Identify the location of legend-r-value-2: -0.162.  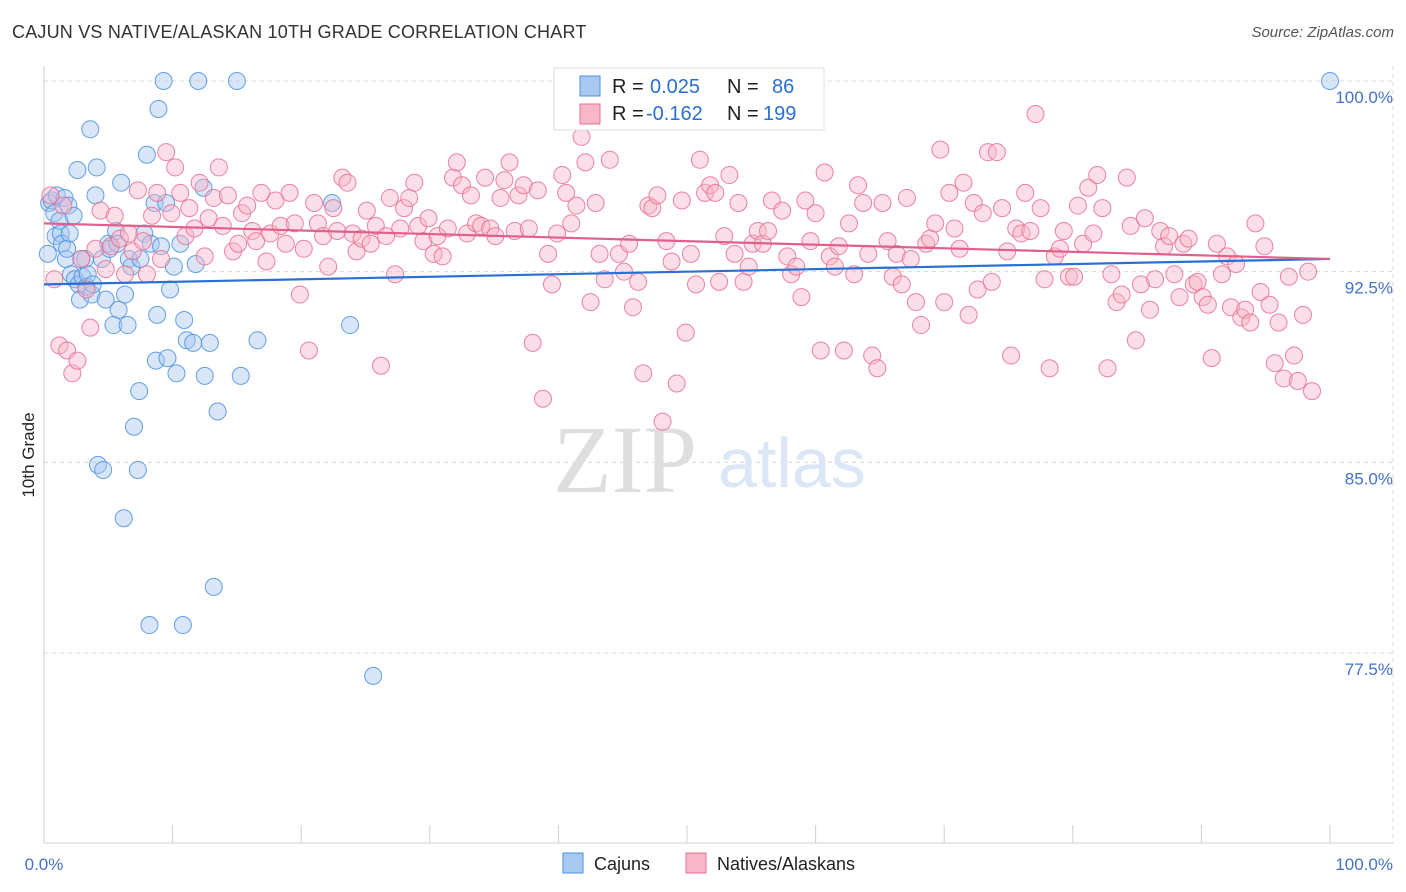
(674, 114).